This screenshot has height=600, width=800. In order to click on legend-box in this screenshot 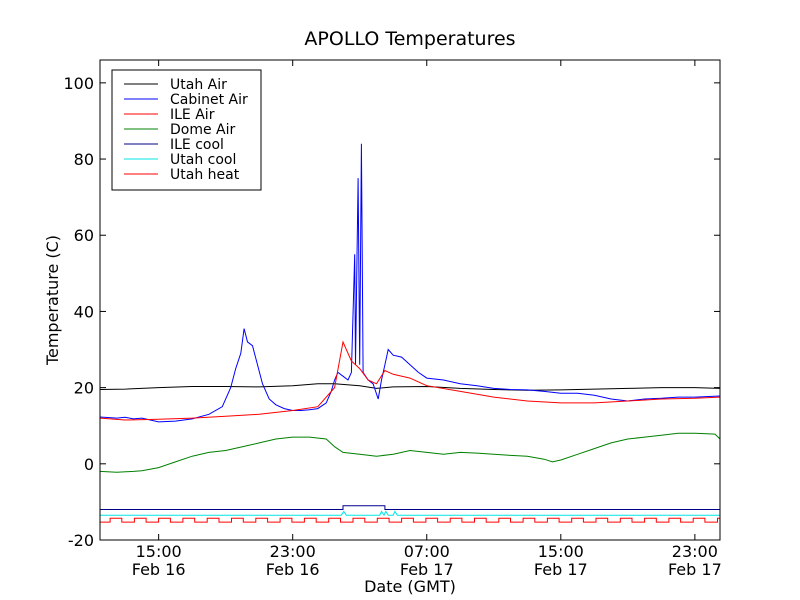, I will do `click(186, 130)`.